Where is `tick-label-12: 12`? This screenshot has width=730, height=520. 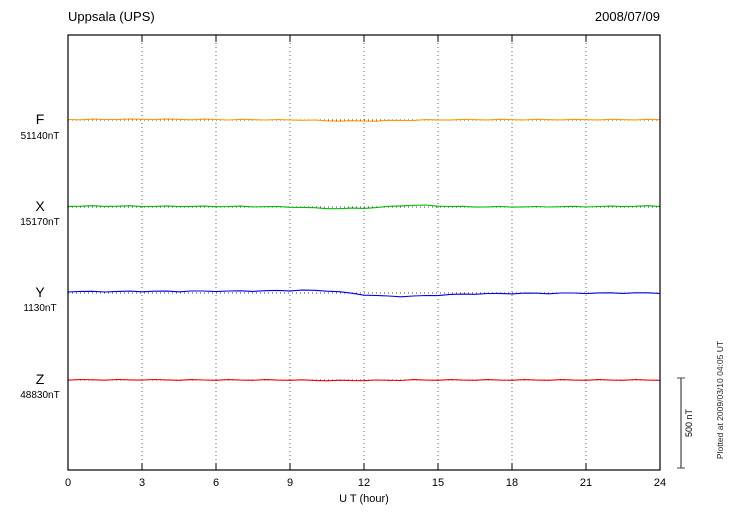 tick-label-12: 12 is located at coordinates (364, 483).